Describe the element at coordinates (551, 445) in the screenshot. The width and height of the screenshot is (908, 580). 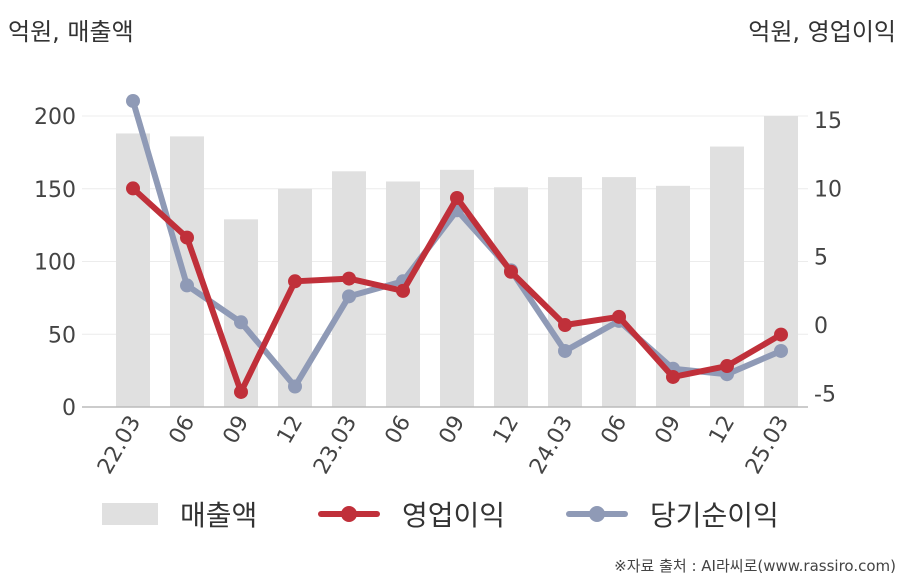
I see `x-axis-tick-label: 24.03` at that location.